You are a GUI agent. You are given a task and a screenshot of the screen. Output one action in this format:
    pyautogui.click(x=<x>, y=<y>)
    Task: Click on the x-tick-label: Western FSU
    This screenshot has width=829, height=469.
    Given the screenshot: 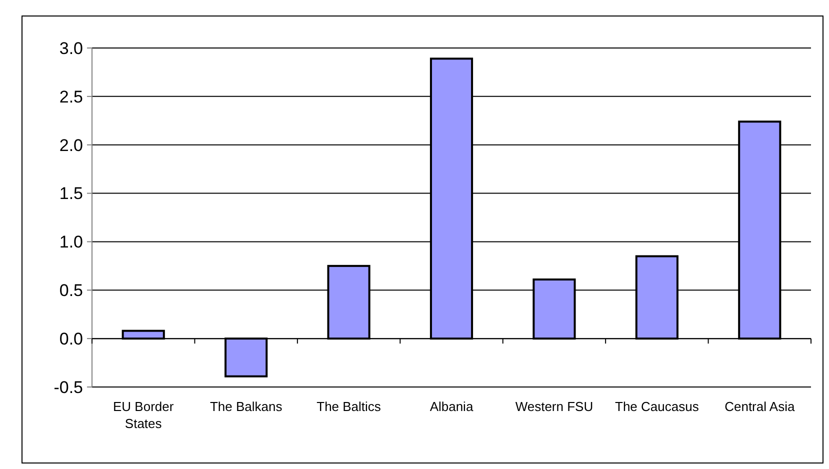 What is the action you would take?
    pyautogui.click(x=554, y=406)
    